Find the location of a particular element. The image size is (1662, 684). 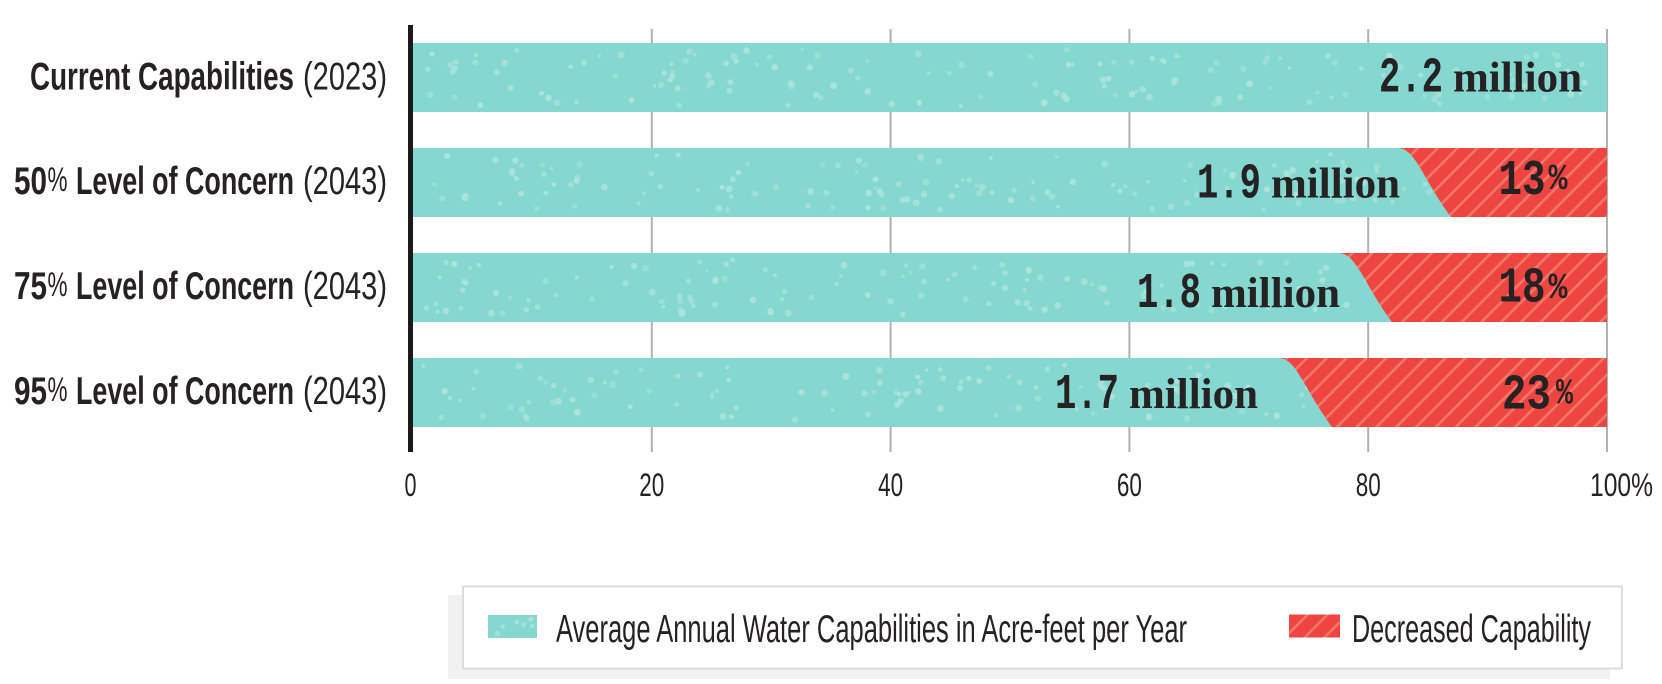

svg-text: 2.2 is located at coordinates (1411, 79).